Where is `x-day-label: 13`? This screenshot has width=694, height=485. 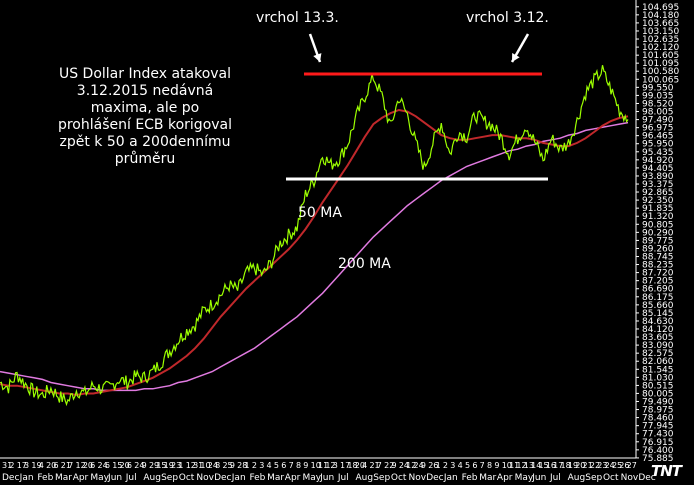
x-day-label: 13 is located at coordinates (529, 465).